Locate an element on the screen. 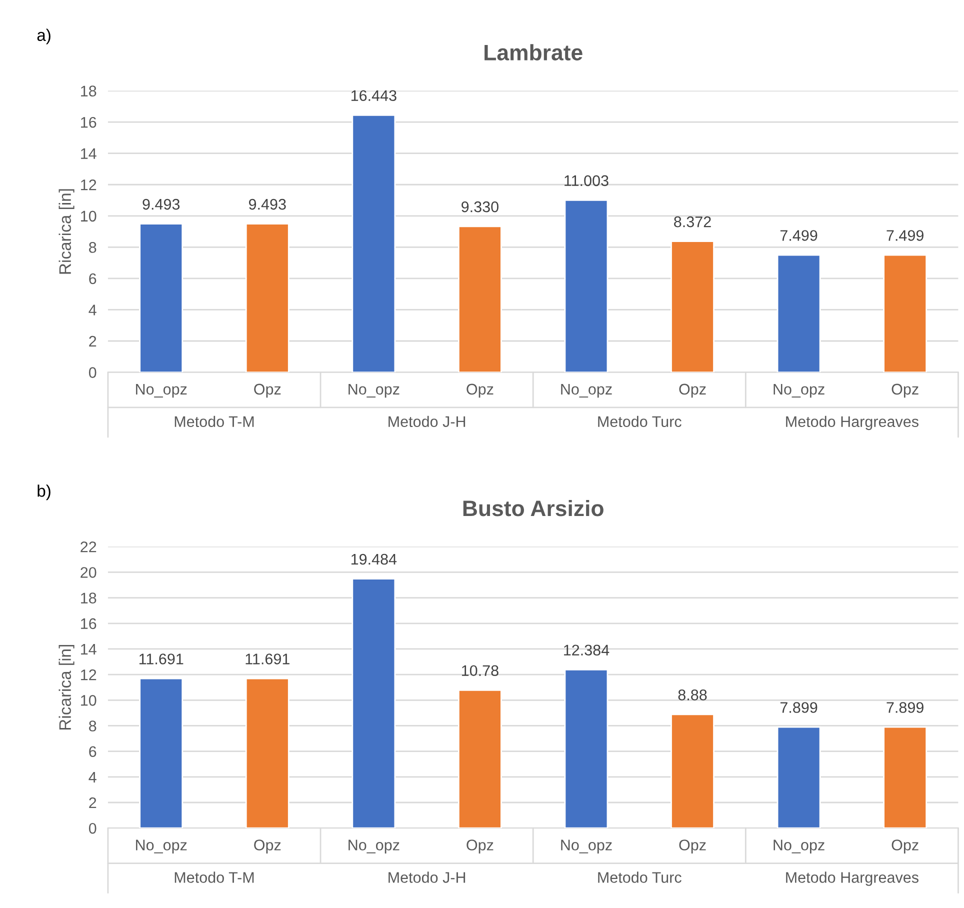 The width and height of the screenshot is (964, 908). chart-title: Busto Arsizio is located at coordinates (533, 508).